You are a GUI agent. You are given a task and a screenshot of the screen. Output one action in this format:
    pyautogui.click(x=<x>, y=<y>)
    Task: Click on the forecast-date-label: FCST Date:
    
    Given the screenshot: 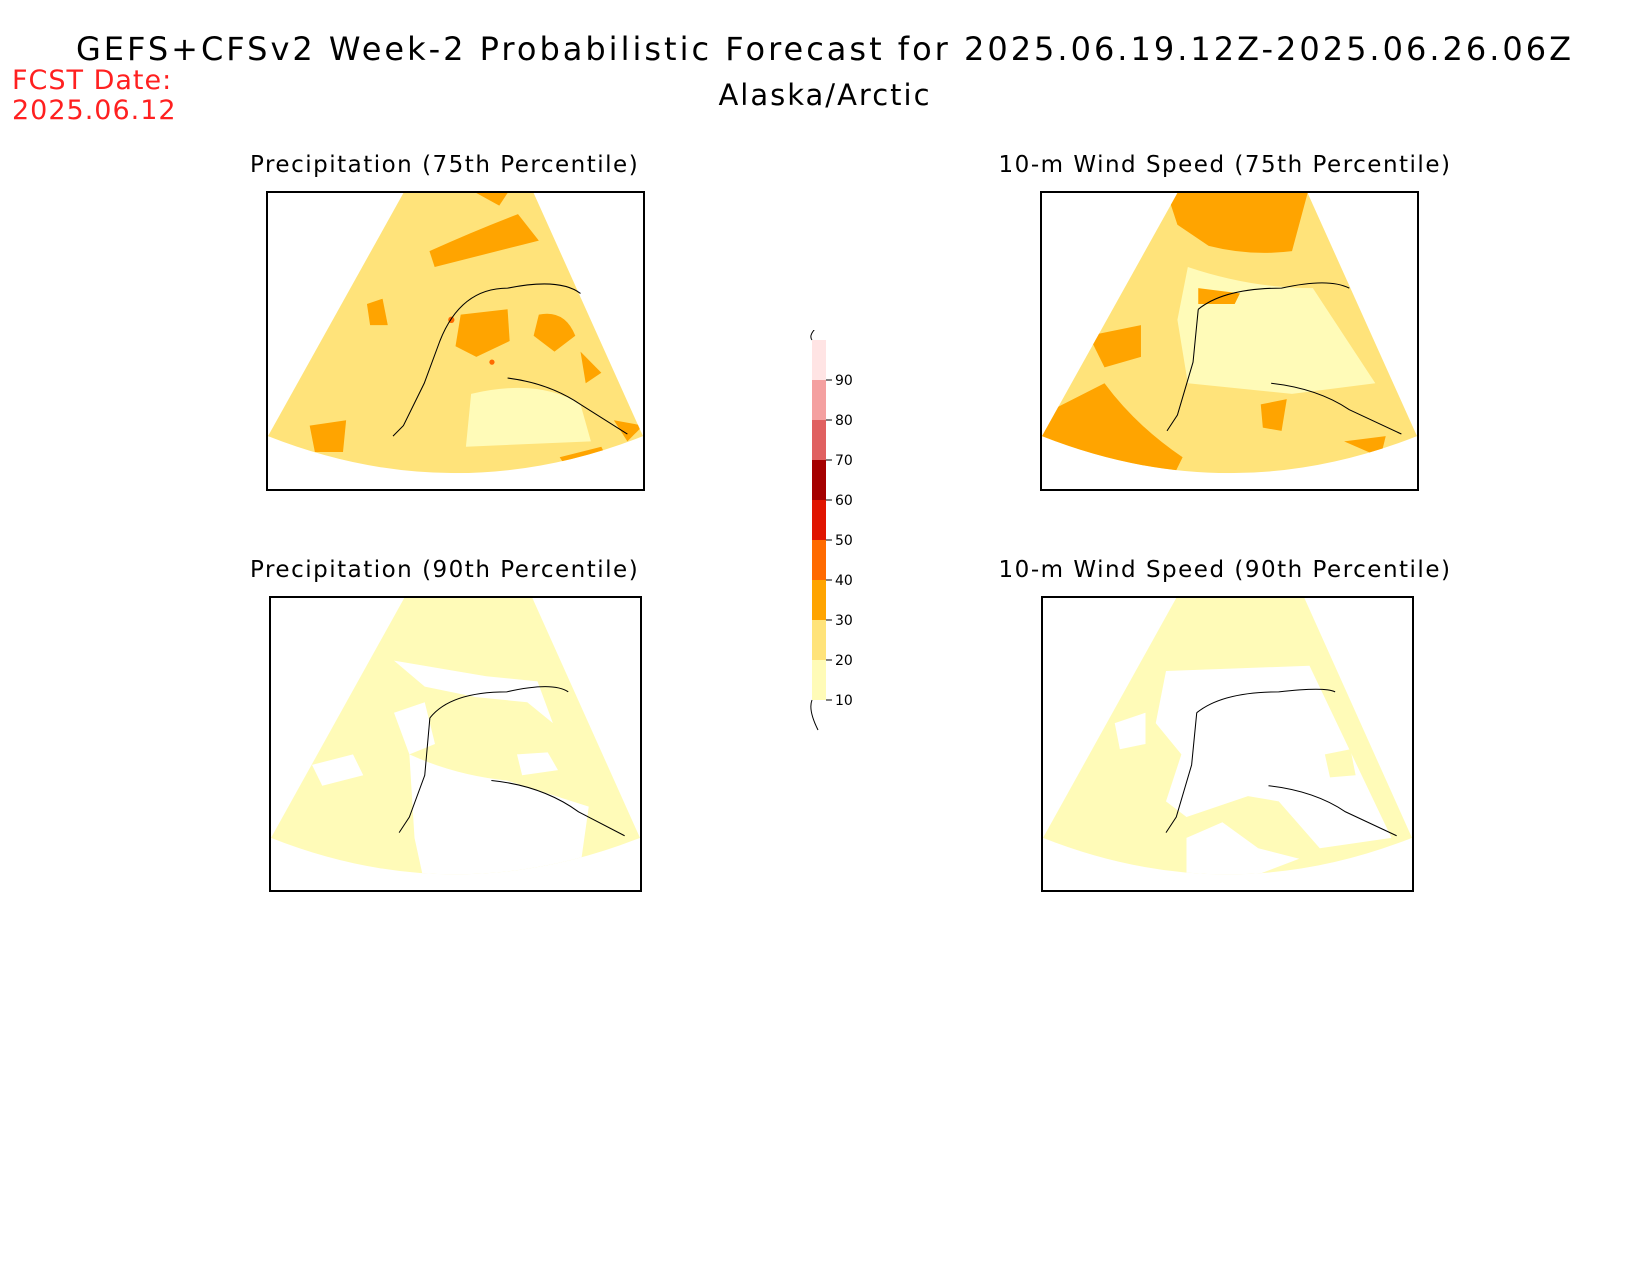 What is the action you would take?
    pyautogui.click(x=92, y=80)
    